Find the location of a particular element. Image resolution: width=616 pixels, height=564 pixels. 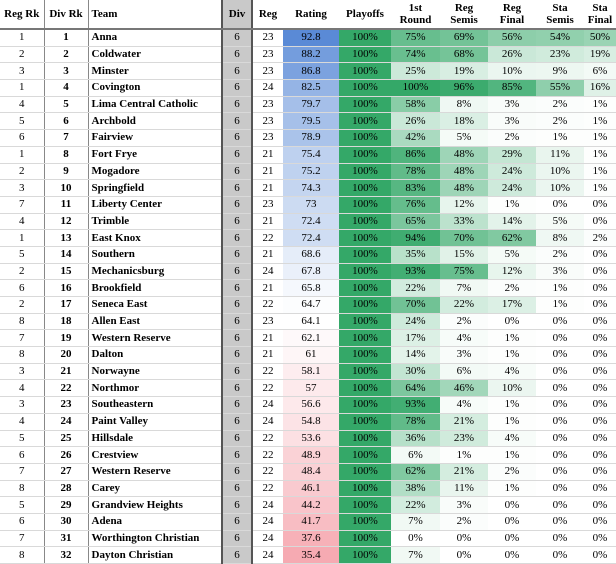

div-rank-cell: 7 is located at coordinates (66, 138).